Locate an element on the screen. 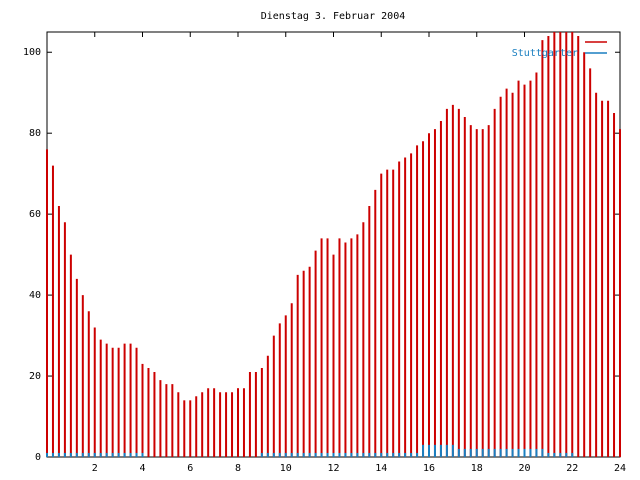  x-tick-label: 14 is located at coordinates (381, 468).